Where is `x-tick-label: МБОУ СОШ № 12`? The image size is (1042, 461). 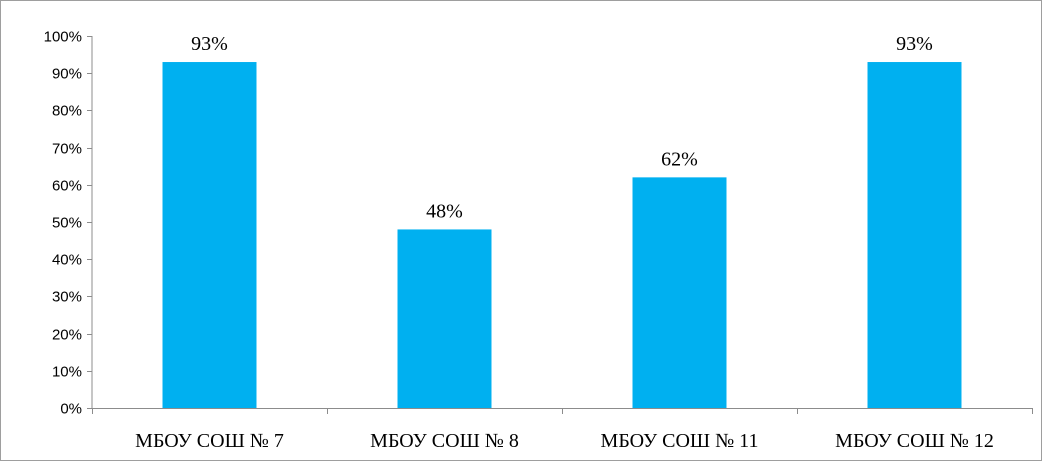 x-tick-label: МБОУ СОШ № 12 is located at coordinates (914, 441).